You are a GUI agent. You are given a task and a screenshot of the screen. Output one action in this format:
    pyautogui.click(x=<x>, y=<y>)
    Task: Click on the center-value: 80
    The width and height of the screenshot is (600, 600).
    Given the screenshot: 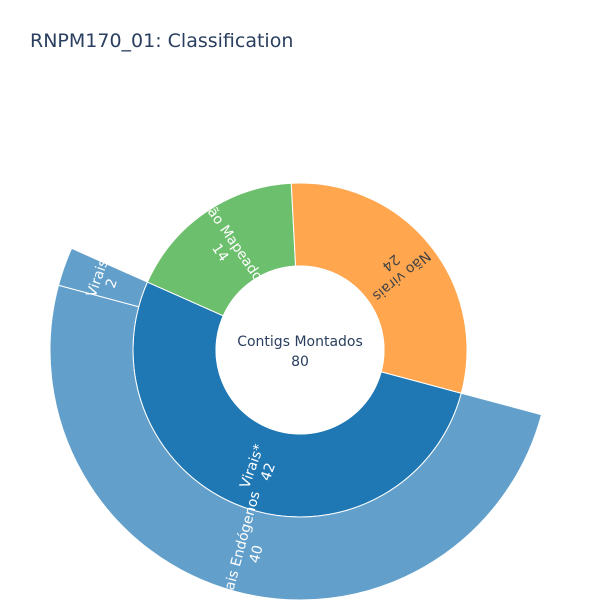 What is the action you would take?
    pyautogui.click(x=300, y=362)
    